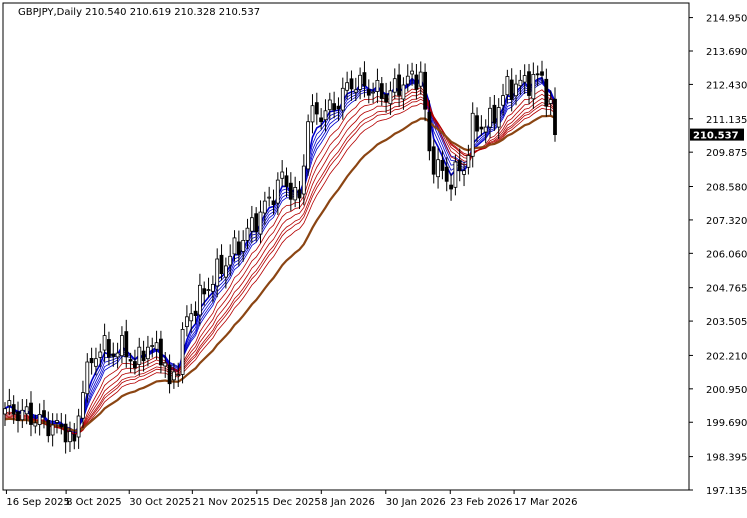 This screenshot has width=747, height=518. Describe the element at coordinates (726, 120) in the screenshot. I see `y-tick-label: 211.135` at that location.